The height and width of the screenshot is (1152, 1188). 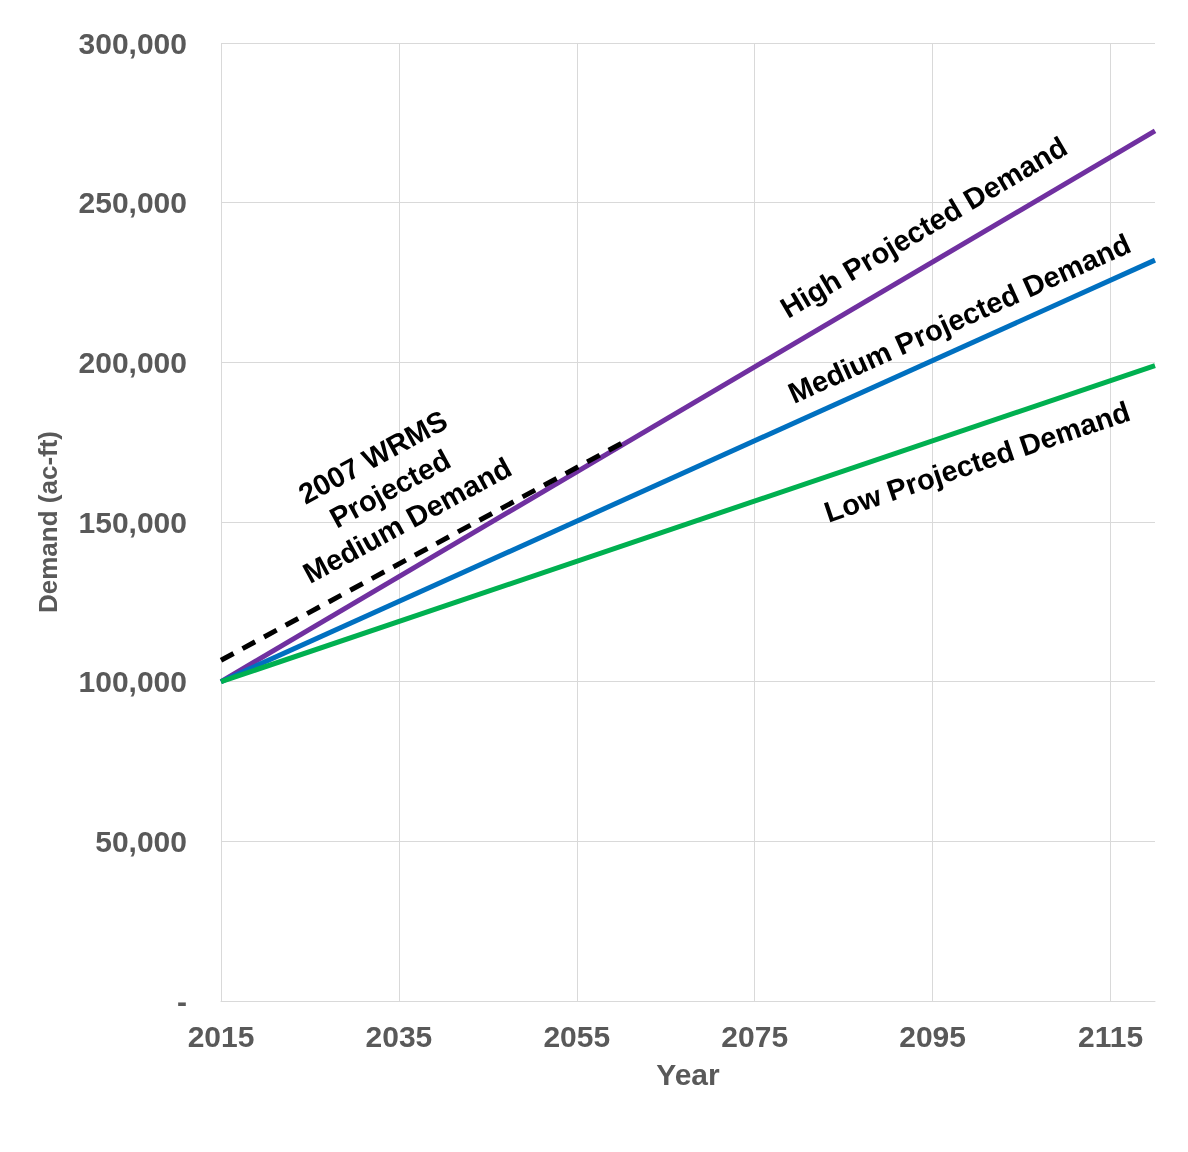 I want to click on y-tick-label: 250,000, so click(x=132, y=203).